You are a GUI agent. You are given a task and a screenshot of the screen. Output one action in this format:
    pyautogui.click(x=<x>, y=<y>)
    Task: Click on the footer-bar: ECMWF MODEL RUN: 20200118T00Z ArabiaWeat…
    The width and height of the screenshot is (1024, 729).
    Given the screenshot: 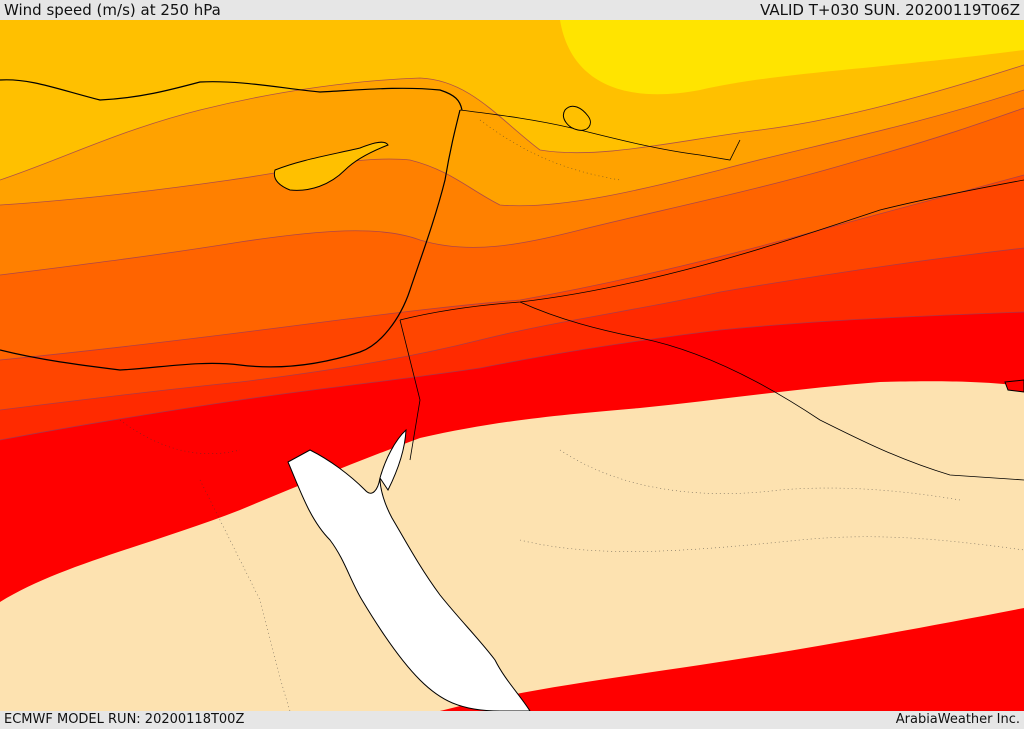 What is the action you would take?
    pyautogui.click(x=512, y=720)
    